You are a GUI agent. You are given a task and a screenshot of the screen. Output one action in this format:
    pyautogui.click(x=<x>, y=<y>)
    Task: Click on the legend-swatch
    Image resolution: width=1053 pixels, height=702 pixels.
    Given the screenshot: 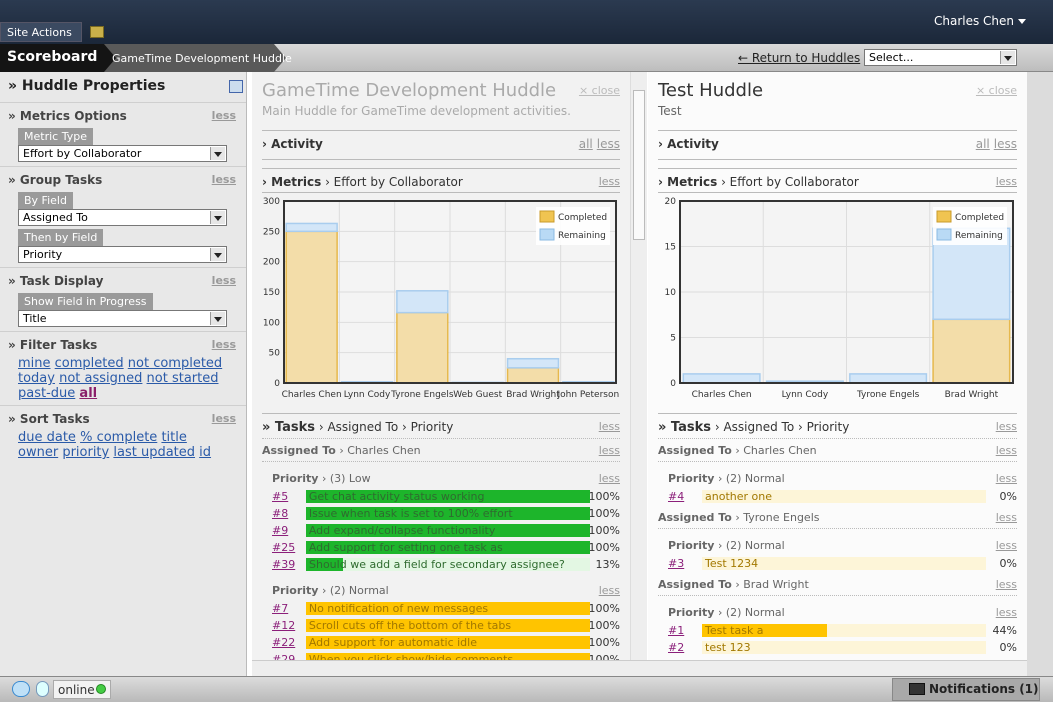 What is the action you would take?
    pyautogui.click(x=547, y=216)
    